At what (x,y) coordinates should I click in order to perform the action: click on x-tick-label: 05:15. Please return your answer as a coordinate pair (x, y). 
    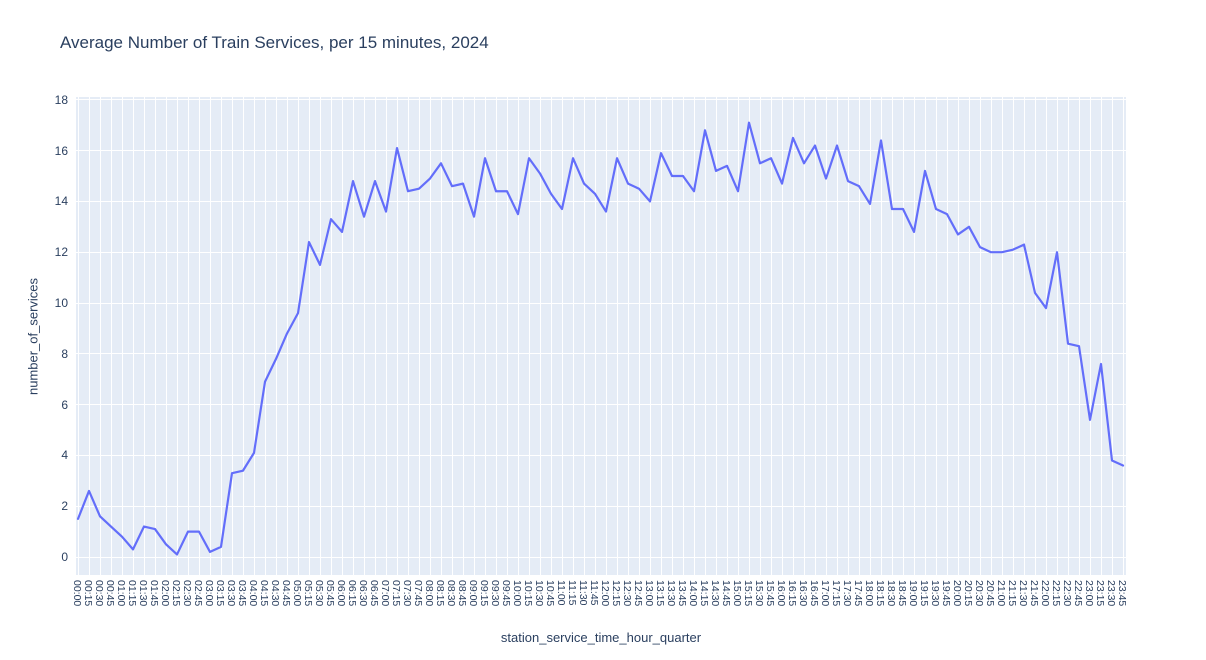
    Looking at the image, I should click on (308, 593).